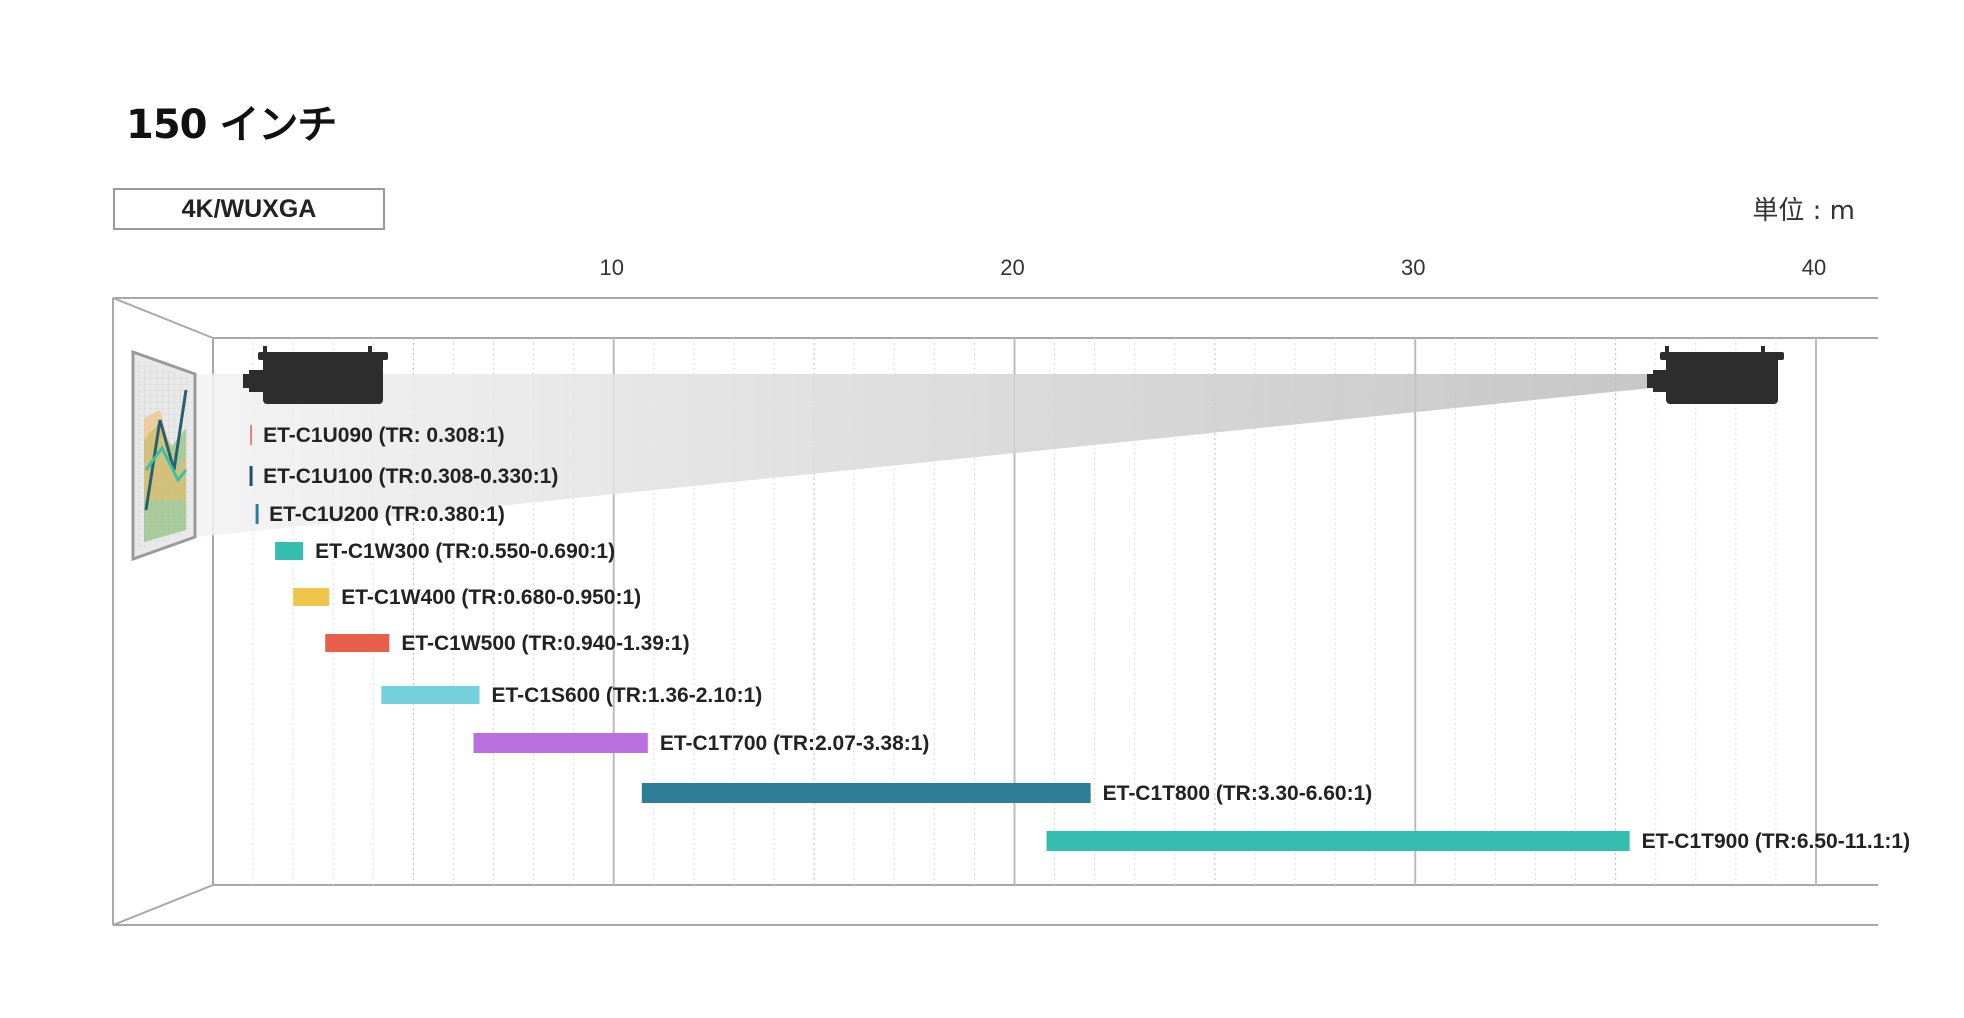 The height and width of the screenshot is (1018, 1964). What do you see at coordinates (1238, 793) in the screenshot?
I see `series-label: ET-C1T800 (TR:3.30-6.60:1)` at bounding box center [1238, 793].